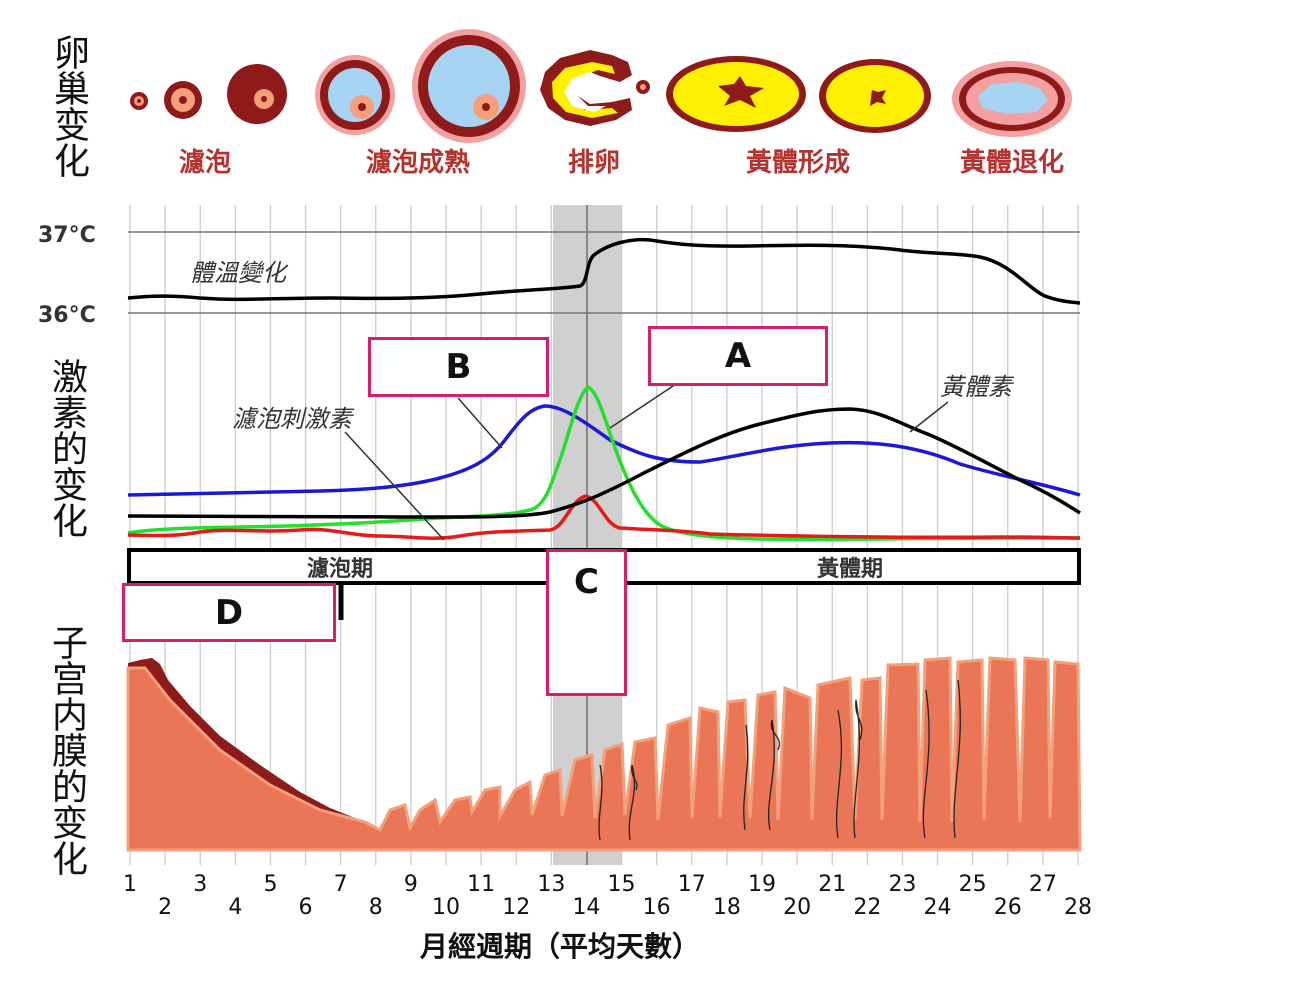  Describe the element at coordinates (270, 884) in the screenshot. I see `day-tick-label: 5` at that location.